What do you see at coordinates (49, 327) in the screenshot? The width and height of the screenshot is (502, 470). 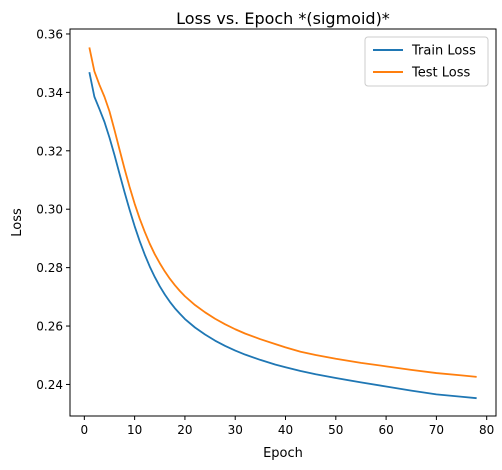 I see `y-tick-label: 0.26` at bounding box center [49, 327].